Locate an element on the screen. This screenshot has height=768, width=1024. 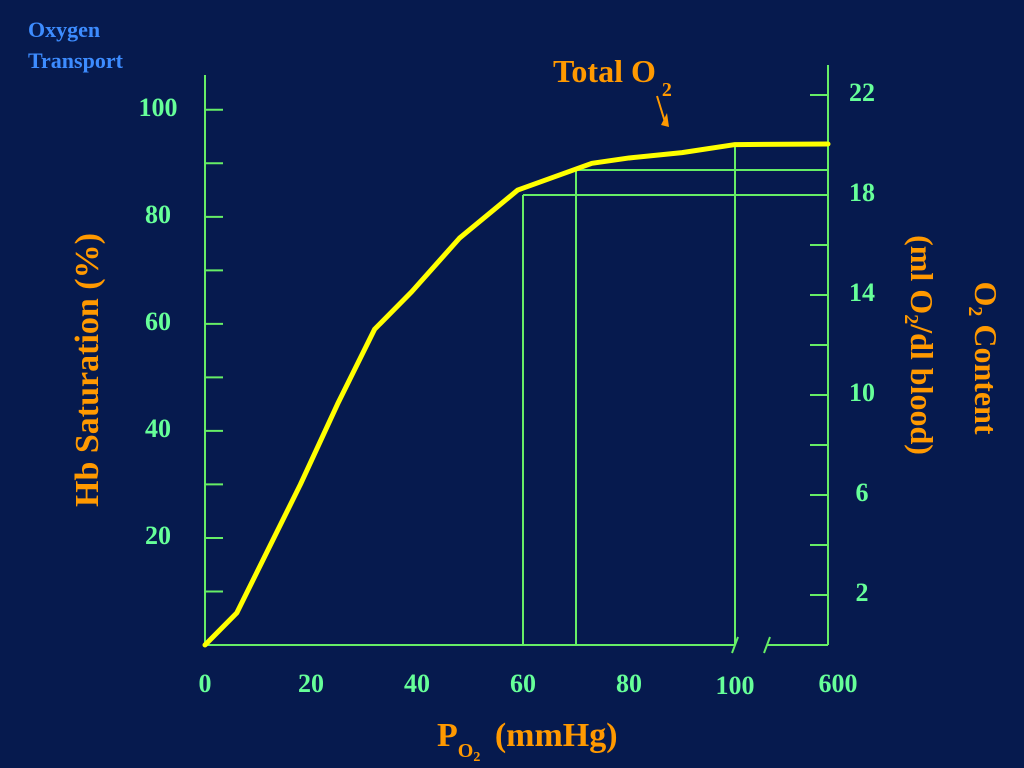
y2-tick-label: 14 is located at coordinates (862, 292).